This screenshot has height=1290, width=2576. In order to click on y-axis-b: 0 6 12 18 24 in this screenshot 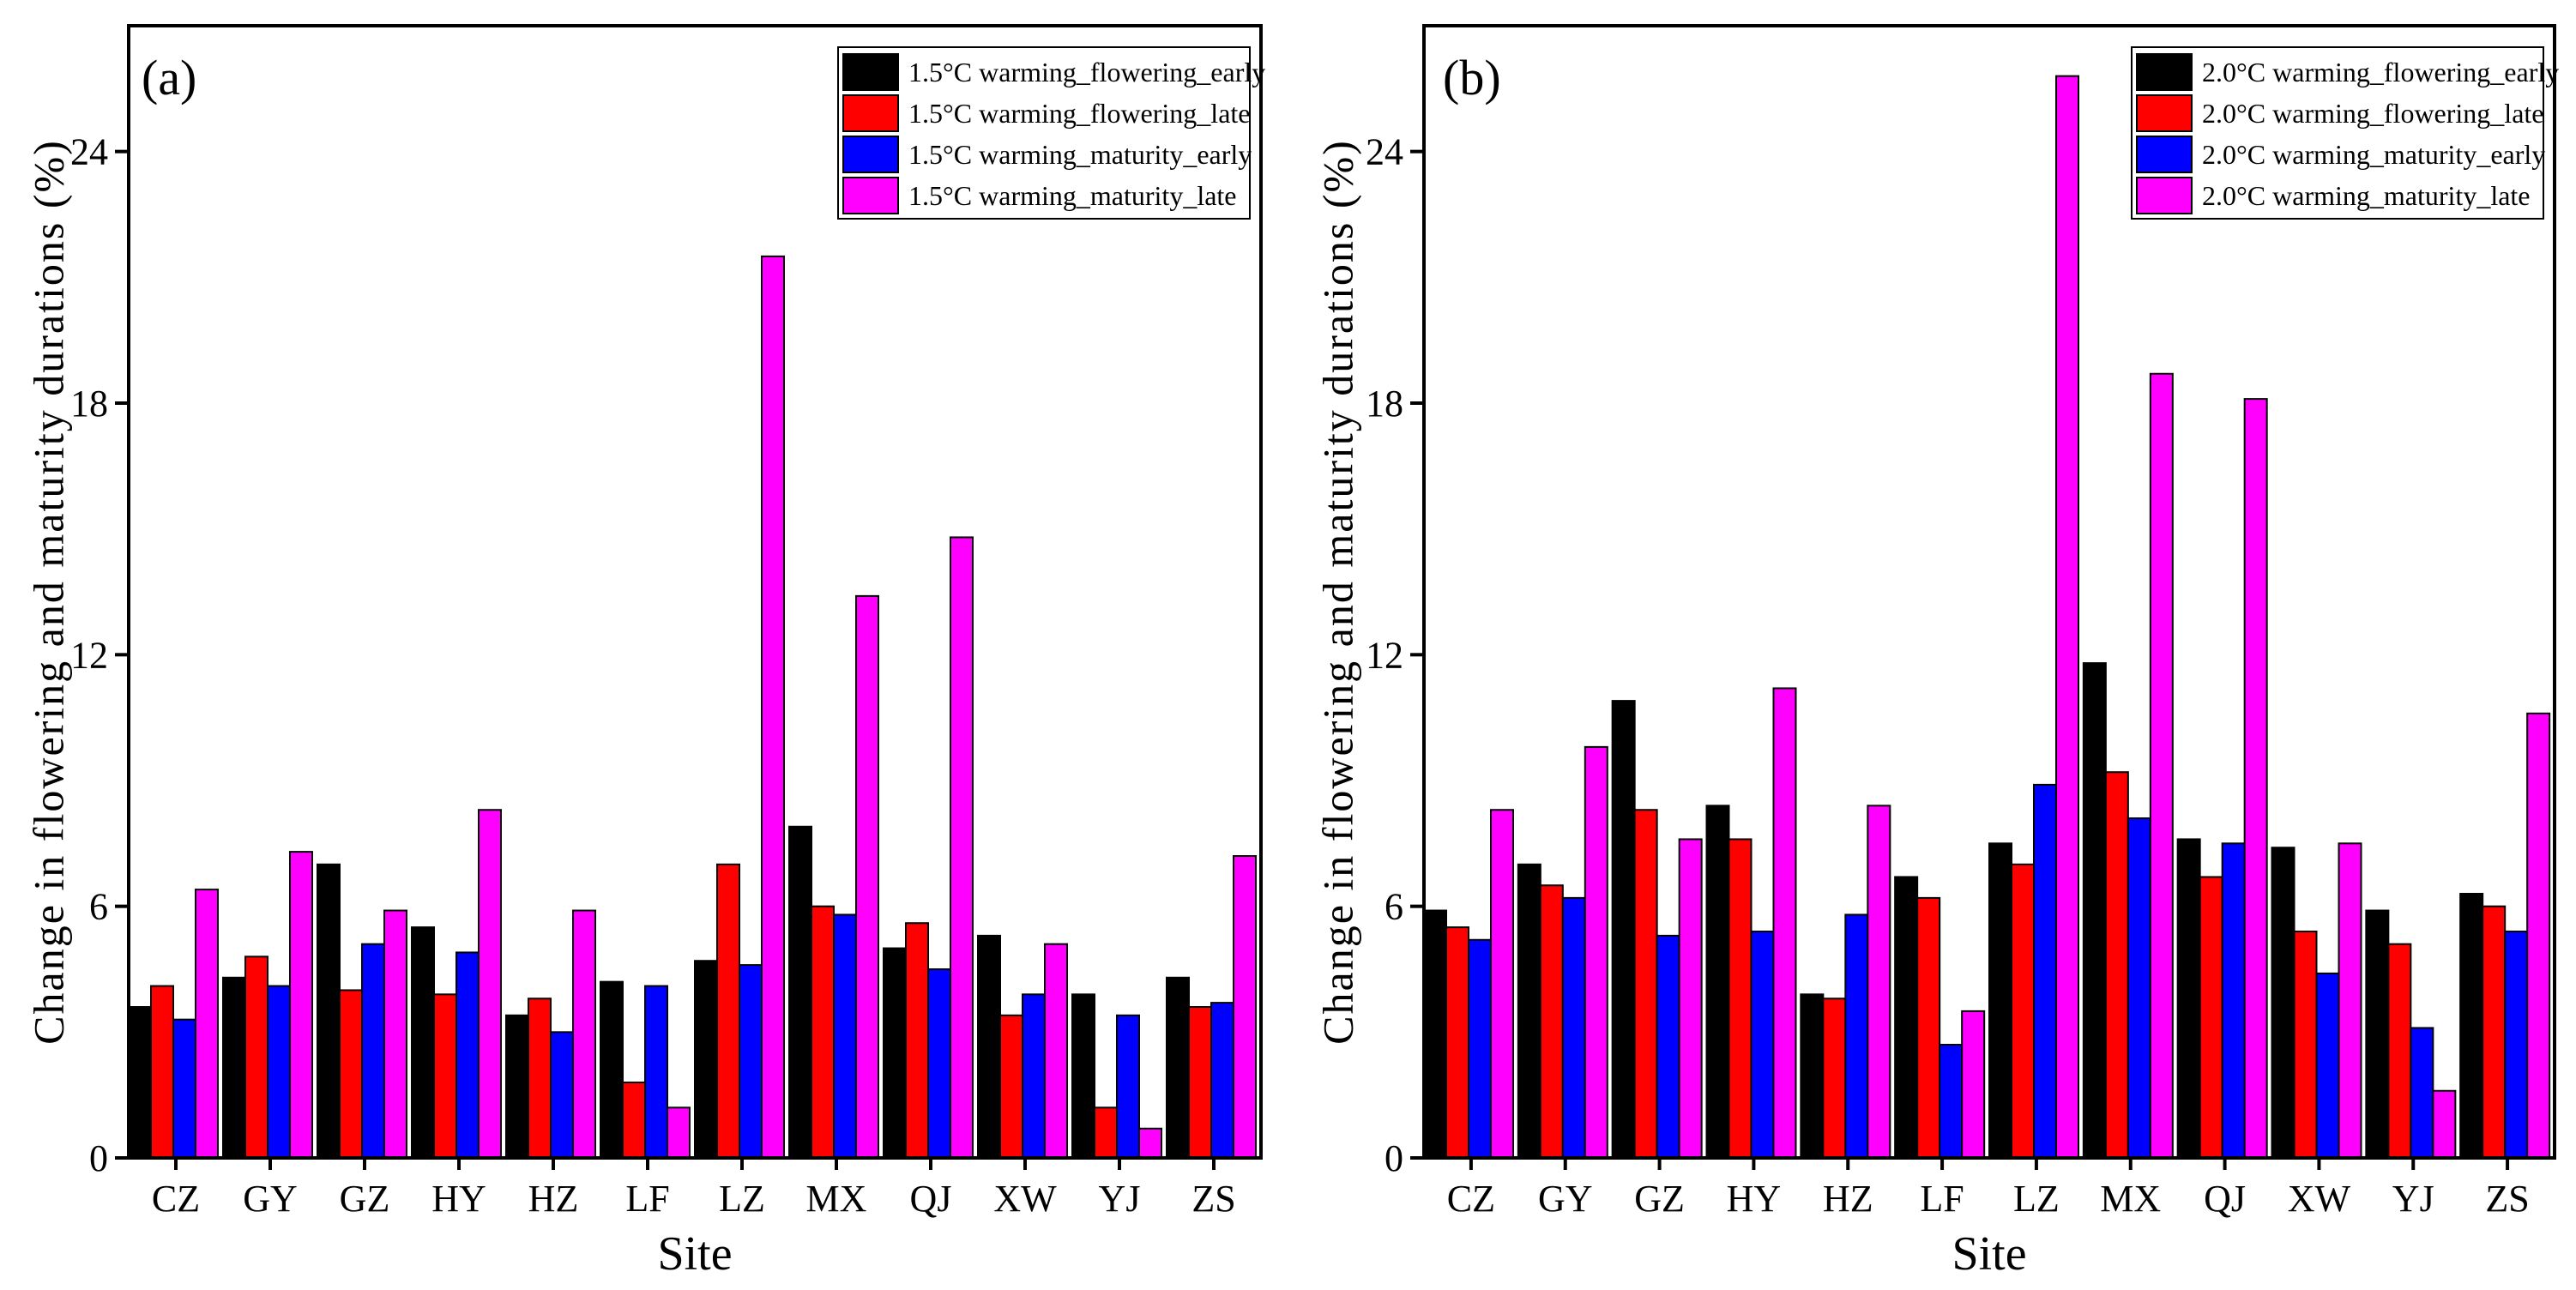, I will do `click(1395, 655)`.